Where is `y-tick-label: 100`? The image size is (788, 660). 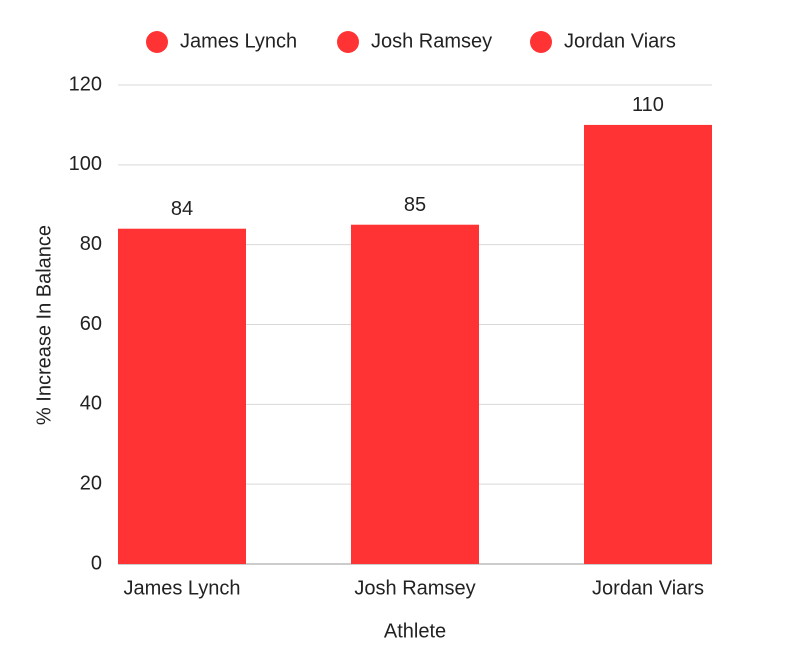 y-tick-label: 100 is located at coordinates (85, 164).